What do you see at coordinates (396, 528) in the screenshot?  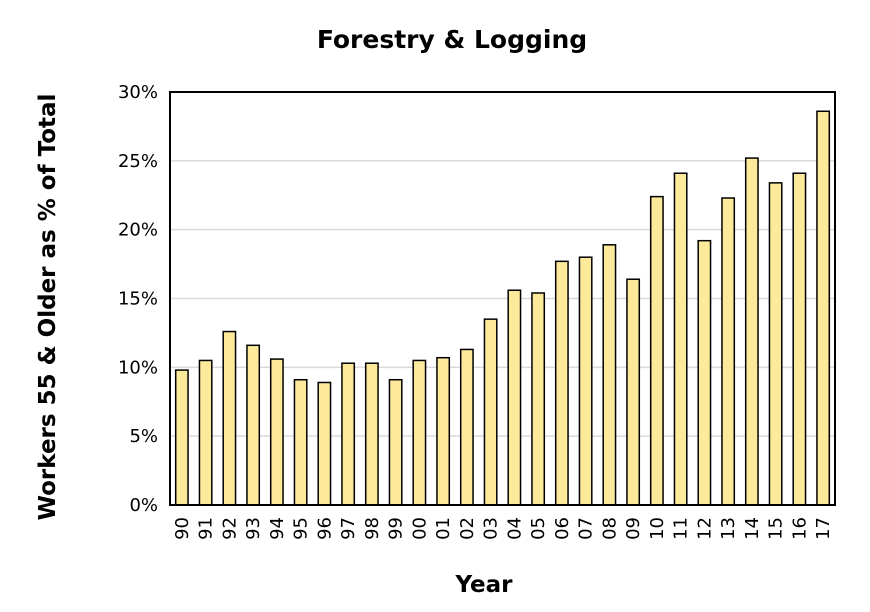 I see `x-tick-label: 99` at bounding box center [396, 528].